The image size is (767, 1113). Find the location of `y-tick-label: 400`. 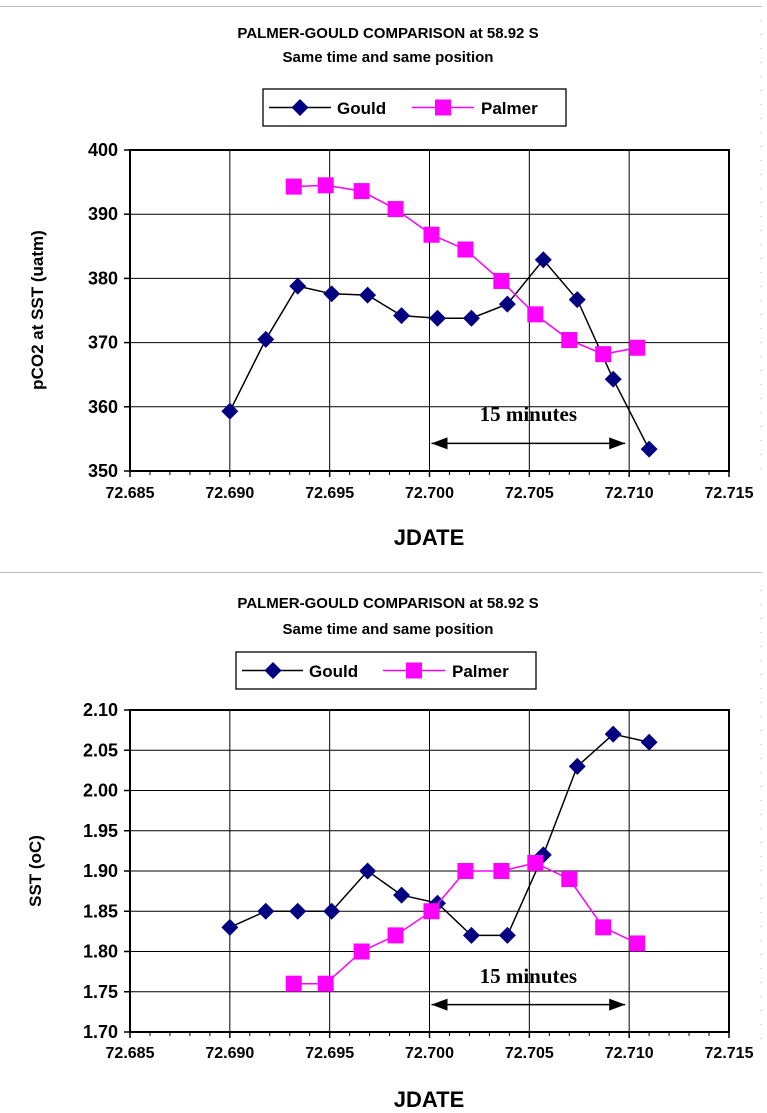

y-tick-label: 400 is located at coordinates (103, 150).